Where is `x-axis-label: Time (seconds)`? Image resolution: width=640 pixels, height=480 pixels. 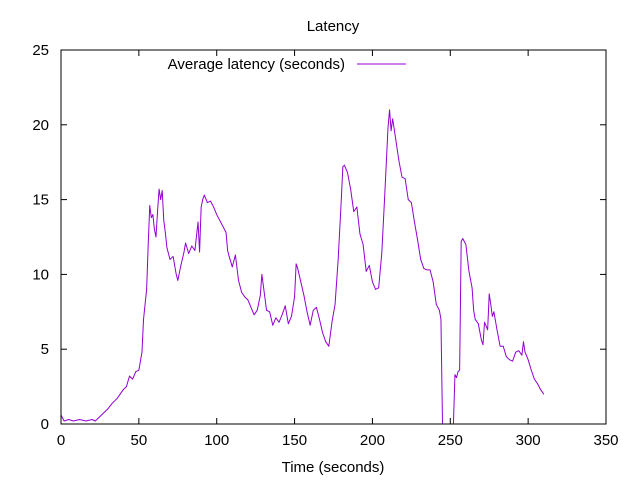
x-axis-label: Time (seconds) is located at coordinates (333, 467).